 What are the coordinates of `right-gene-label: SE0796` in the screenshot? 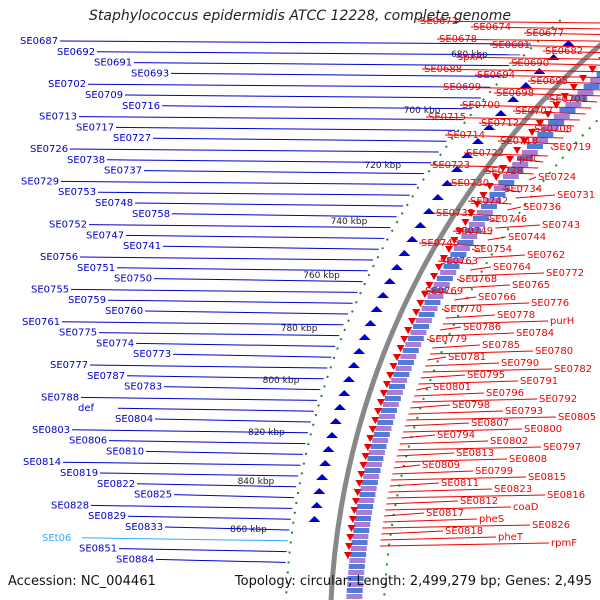 It's located at (505, 393).